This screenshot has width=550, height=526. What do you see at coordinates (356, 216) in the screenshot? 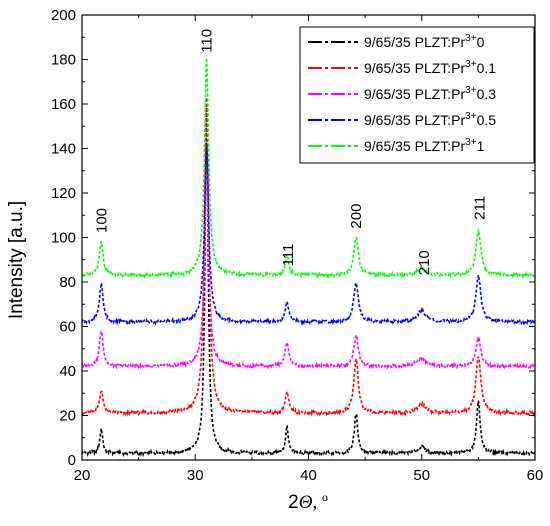
I see `peak-label-200: 200` at bounding box center [356, 216].